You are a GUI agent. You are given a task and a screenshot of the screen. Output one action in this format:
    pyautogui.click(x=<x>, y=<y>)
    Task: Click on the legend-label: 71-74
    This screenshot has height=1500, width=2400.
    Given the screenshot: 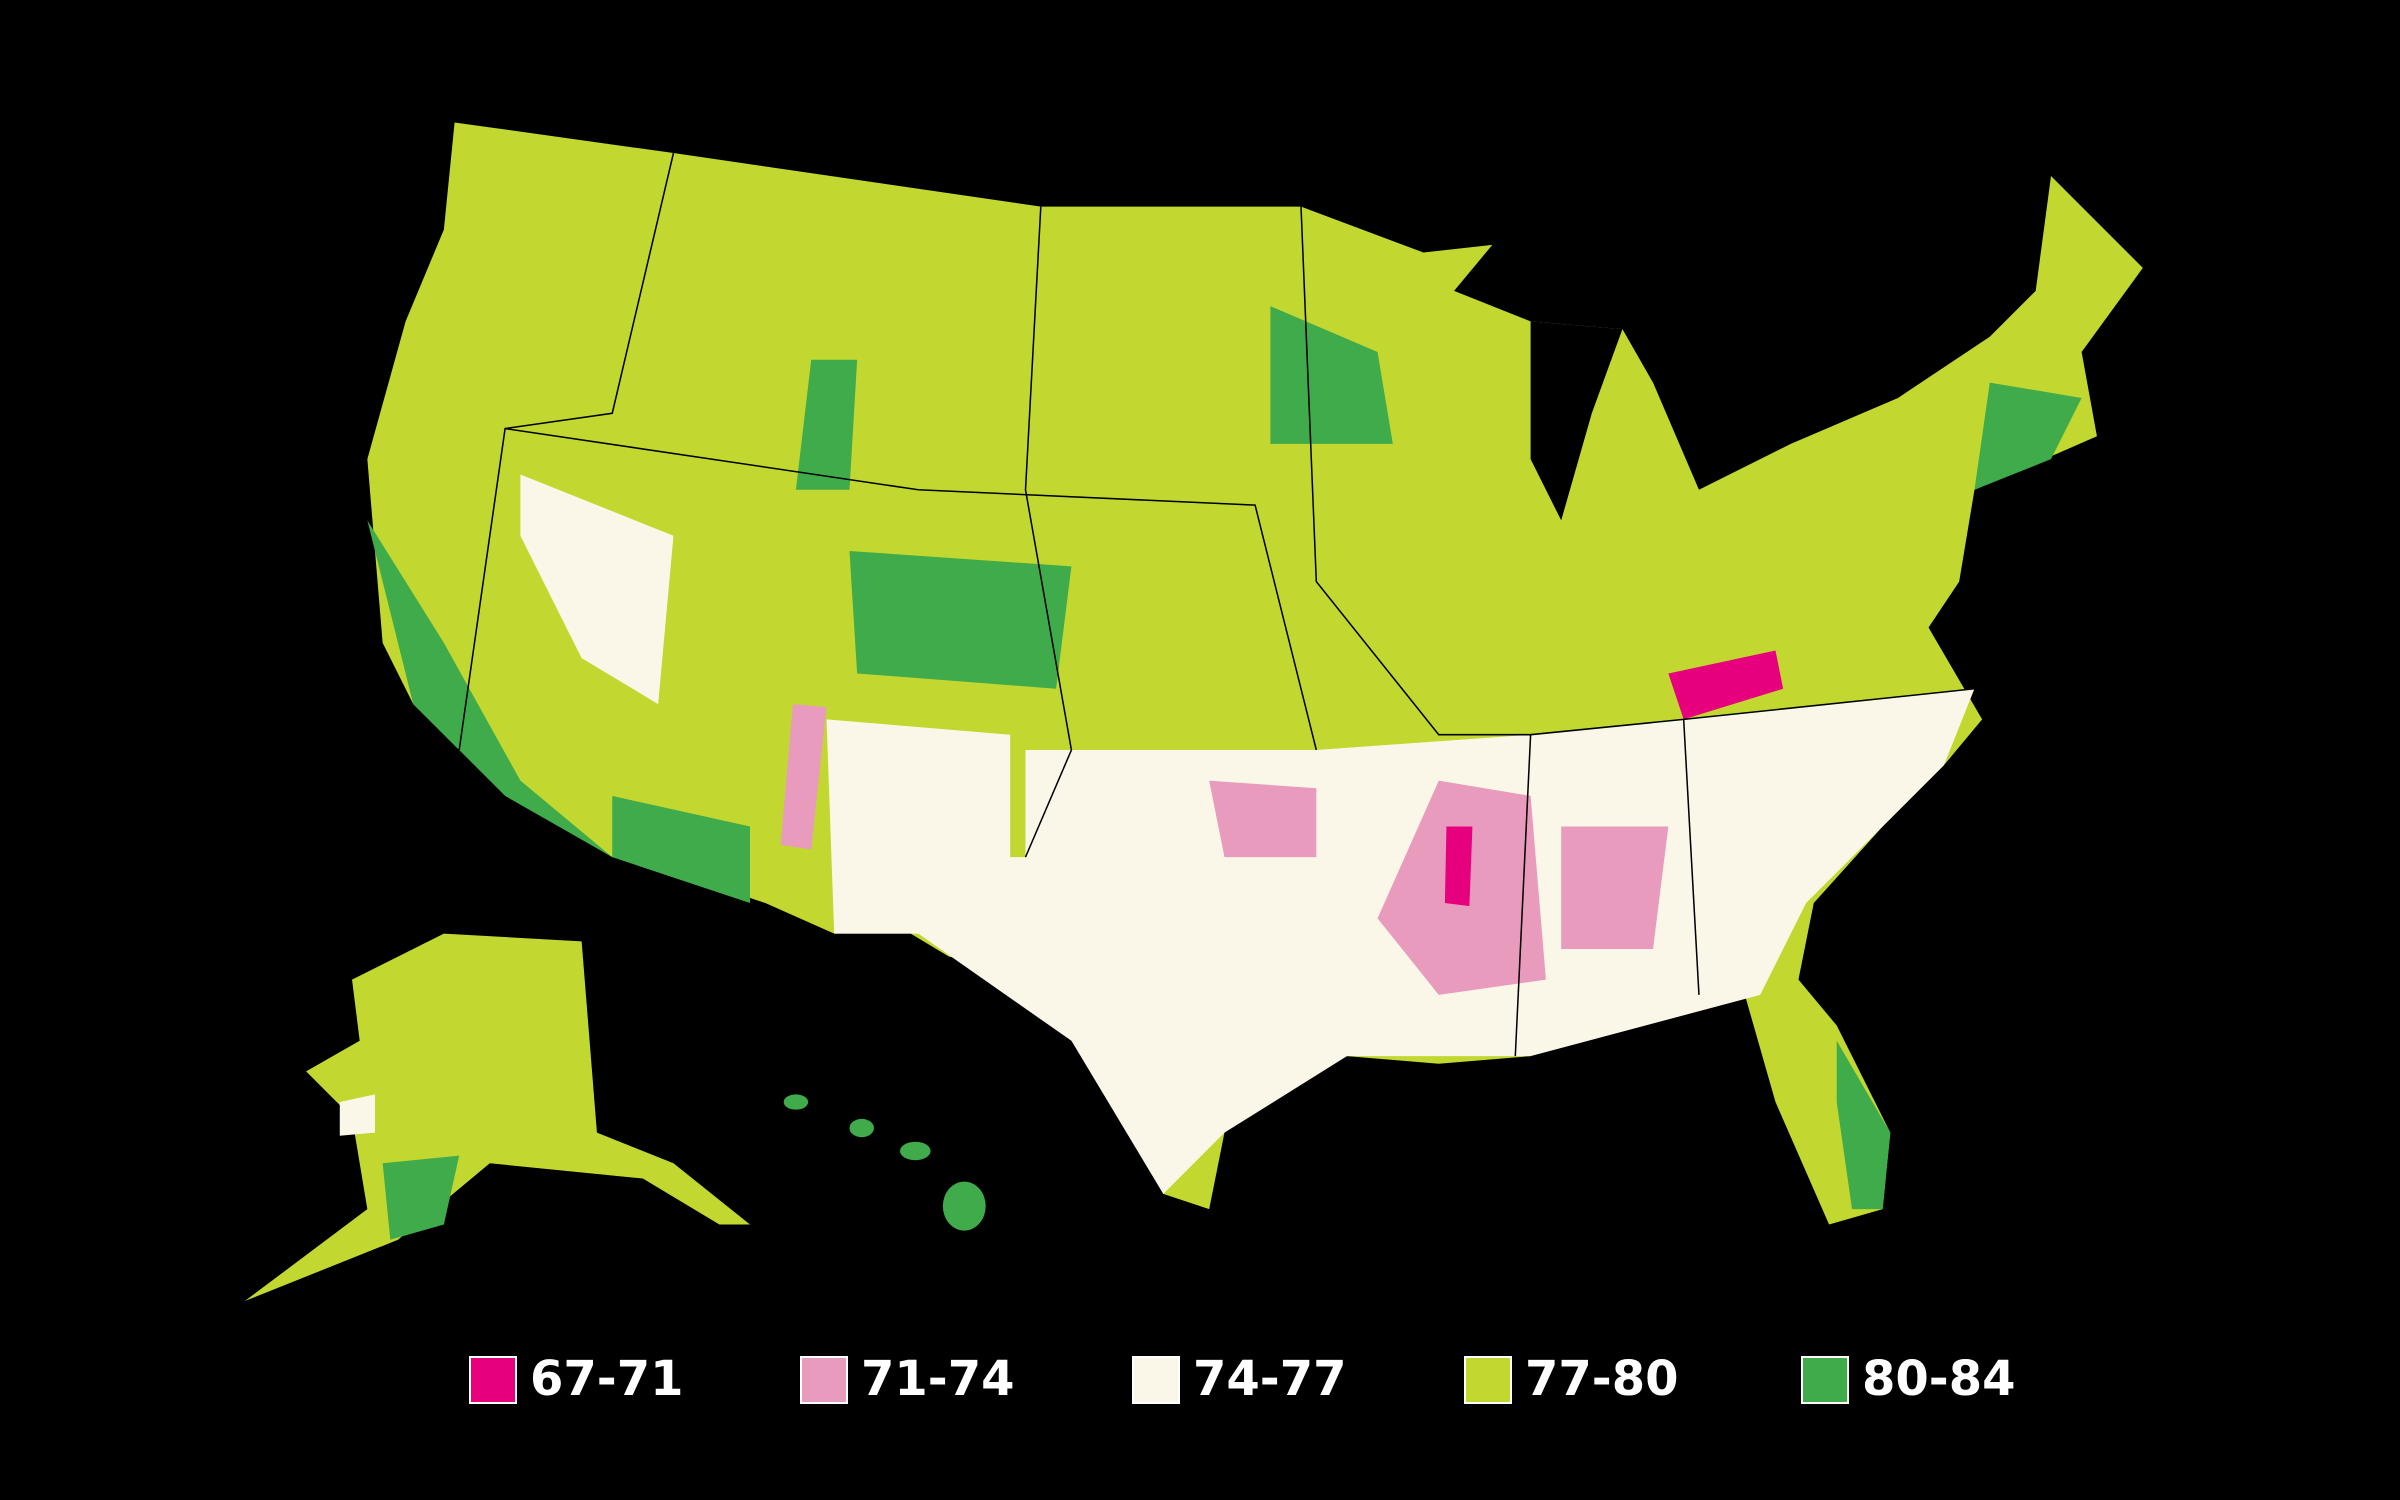 What is the action you would take?
    pyautogui.click(x=938, y=1379)
    